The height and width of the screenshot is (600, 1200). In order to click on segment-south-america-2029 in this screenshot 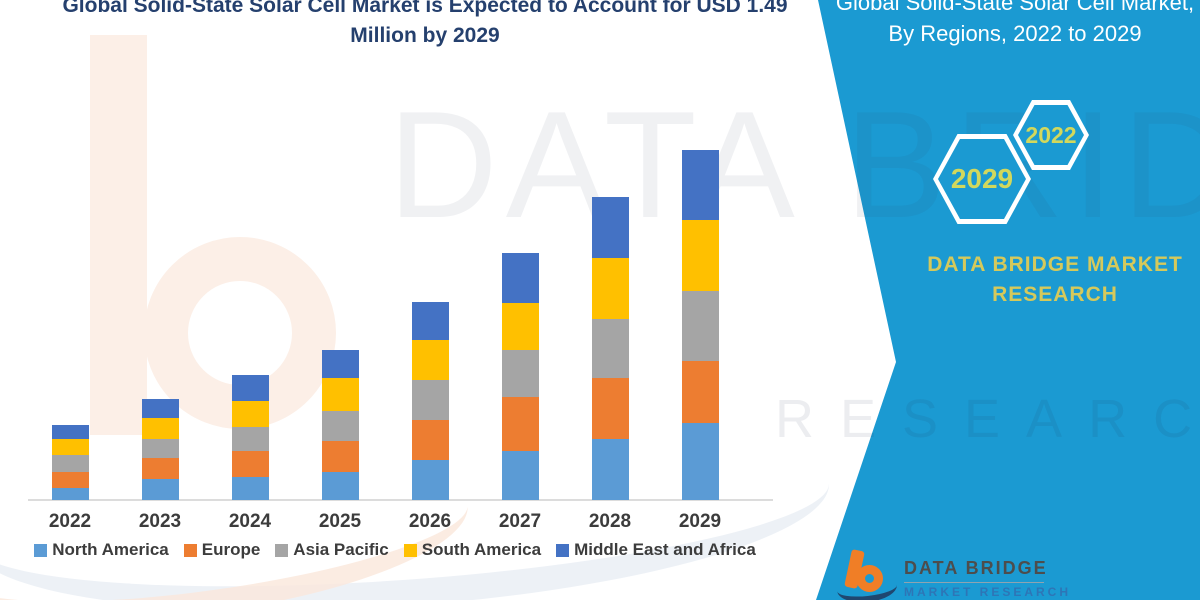, I will do `click(700, 255)`.